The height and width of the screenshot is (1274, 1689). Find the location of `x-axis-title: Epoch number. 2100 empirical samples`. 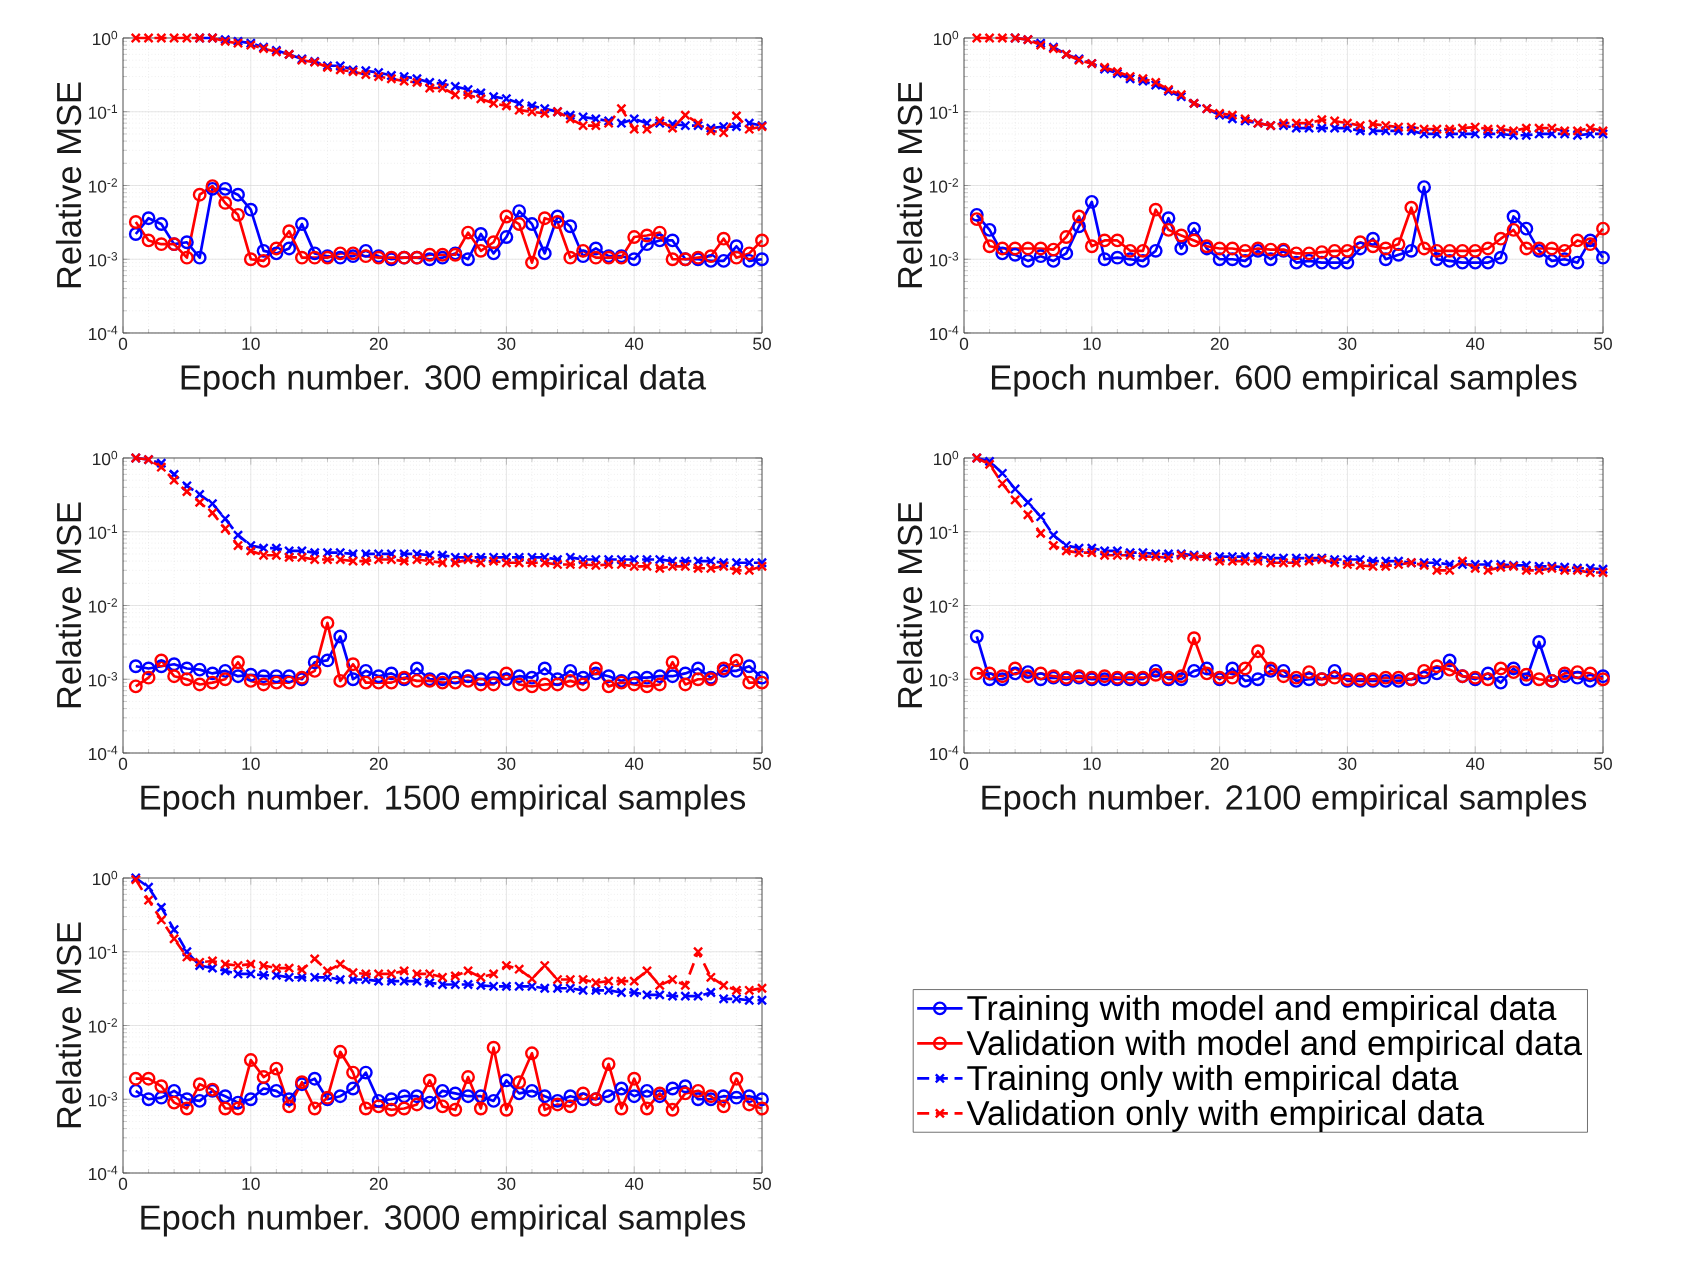

x-axis-title: Epoch number. 2100 empirical samples is located at coordinates (1284, 800).